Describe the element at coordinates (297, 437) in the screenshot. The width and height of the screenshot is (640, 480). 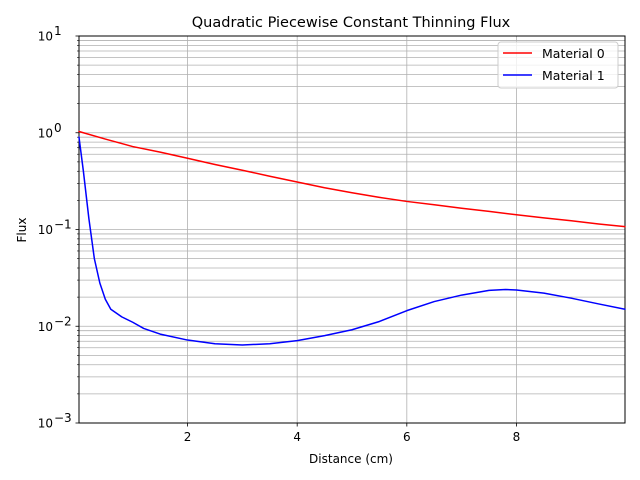
I see `x-tick-label: 4` at that location.